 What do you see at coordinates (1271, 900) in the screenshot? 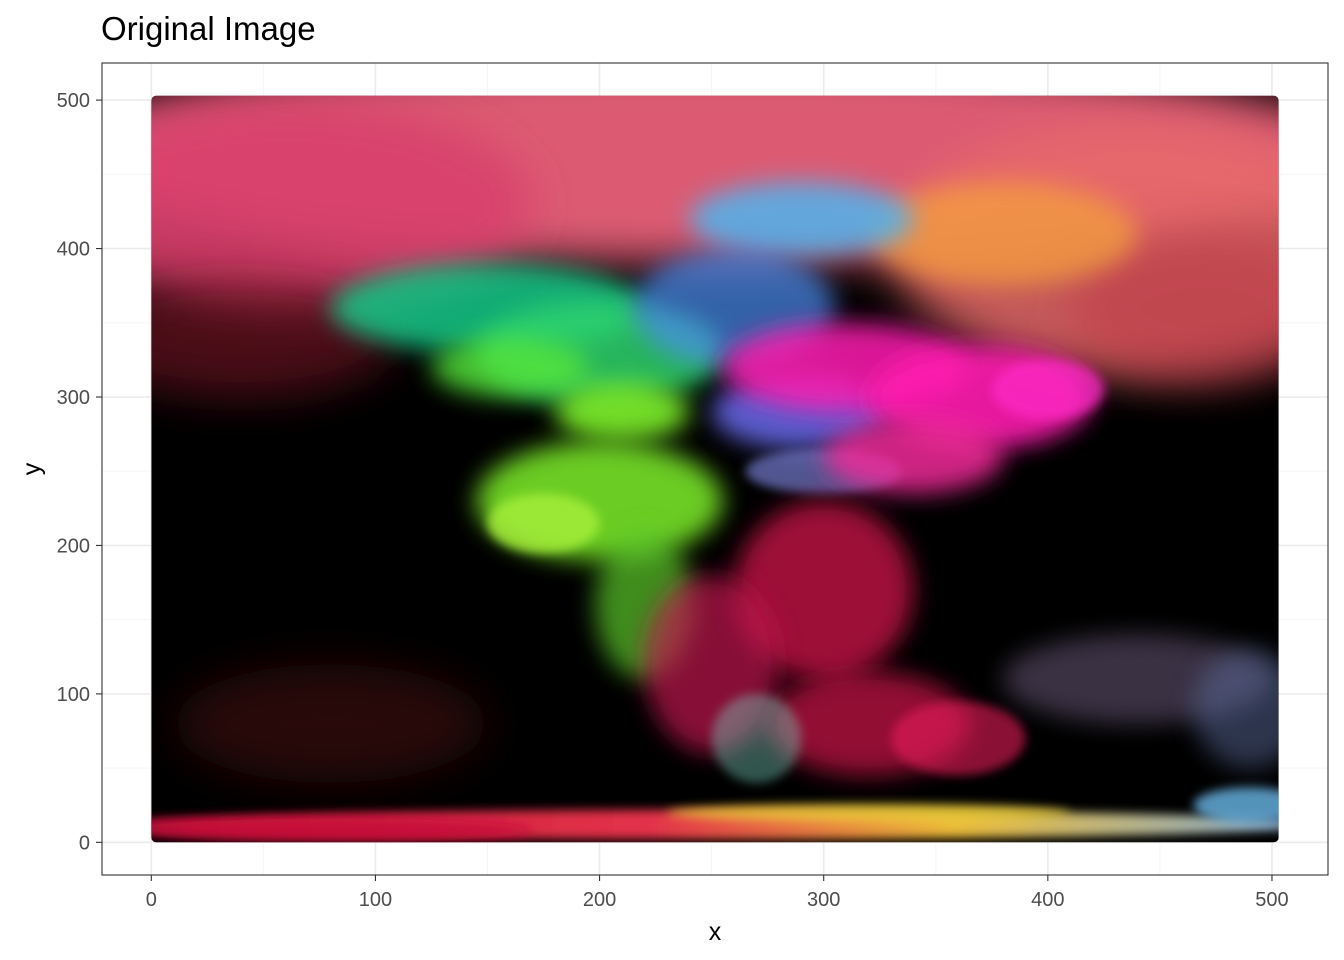
I see `x-tick-label: 500` at bounding box center [1271, 900].